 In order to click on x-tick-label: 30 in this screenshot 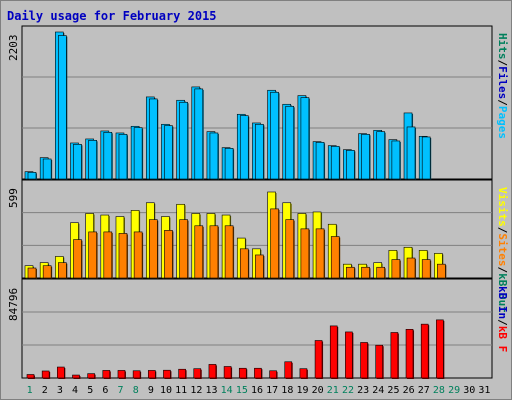, I will do `click(469, 390)`.